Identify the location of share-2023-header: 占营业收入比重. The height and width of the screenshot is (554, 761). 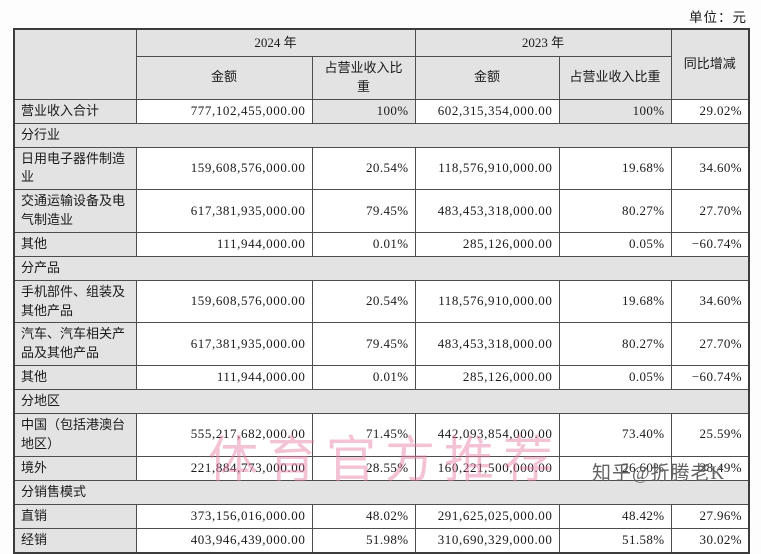
(615, 78).